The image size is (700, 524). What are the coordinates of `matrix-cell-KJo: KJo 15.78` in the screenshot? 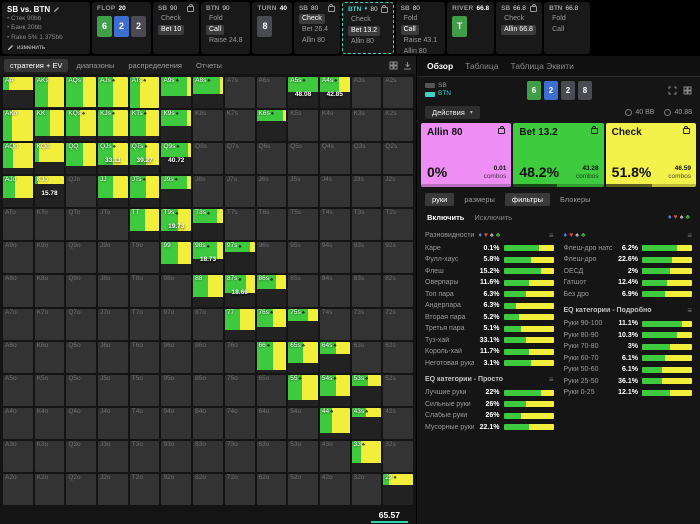 It's located at (49, 192).